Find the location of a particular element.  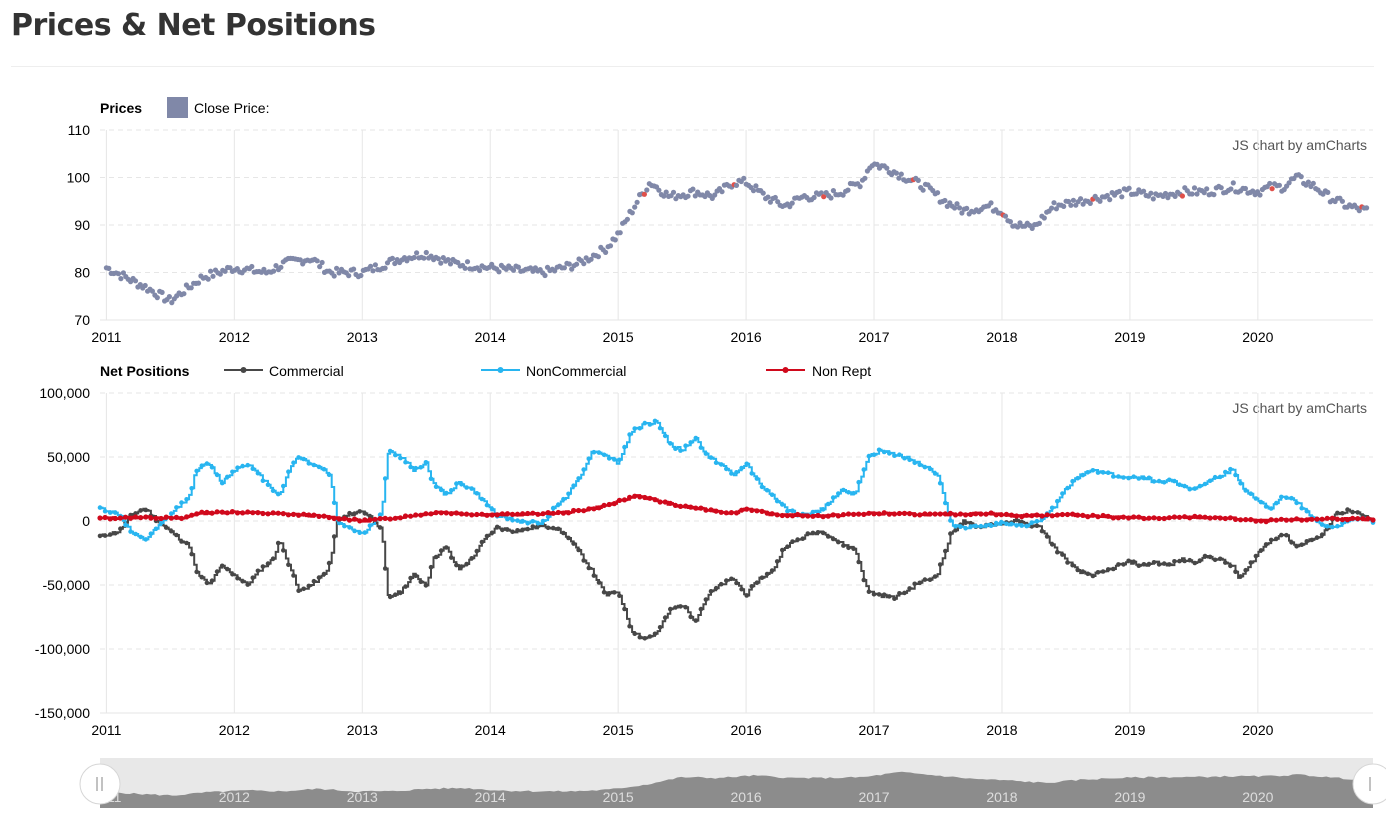

noncommercial-legend-label: NonCommercial is located at coordinates (576, 371).